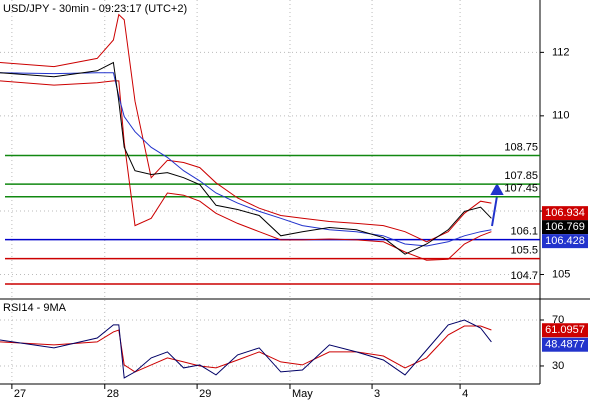 This screenshot has height=400, width=590. I want to click on x-tick-label: 27, so click(20, 394).